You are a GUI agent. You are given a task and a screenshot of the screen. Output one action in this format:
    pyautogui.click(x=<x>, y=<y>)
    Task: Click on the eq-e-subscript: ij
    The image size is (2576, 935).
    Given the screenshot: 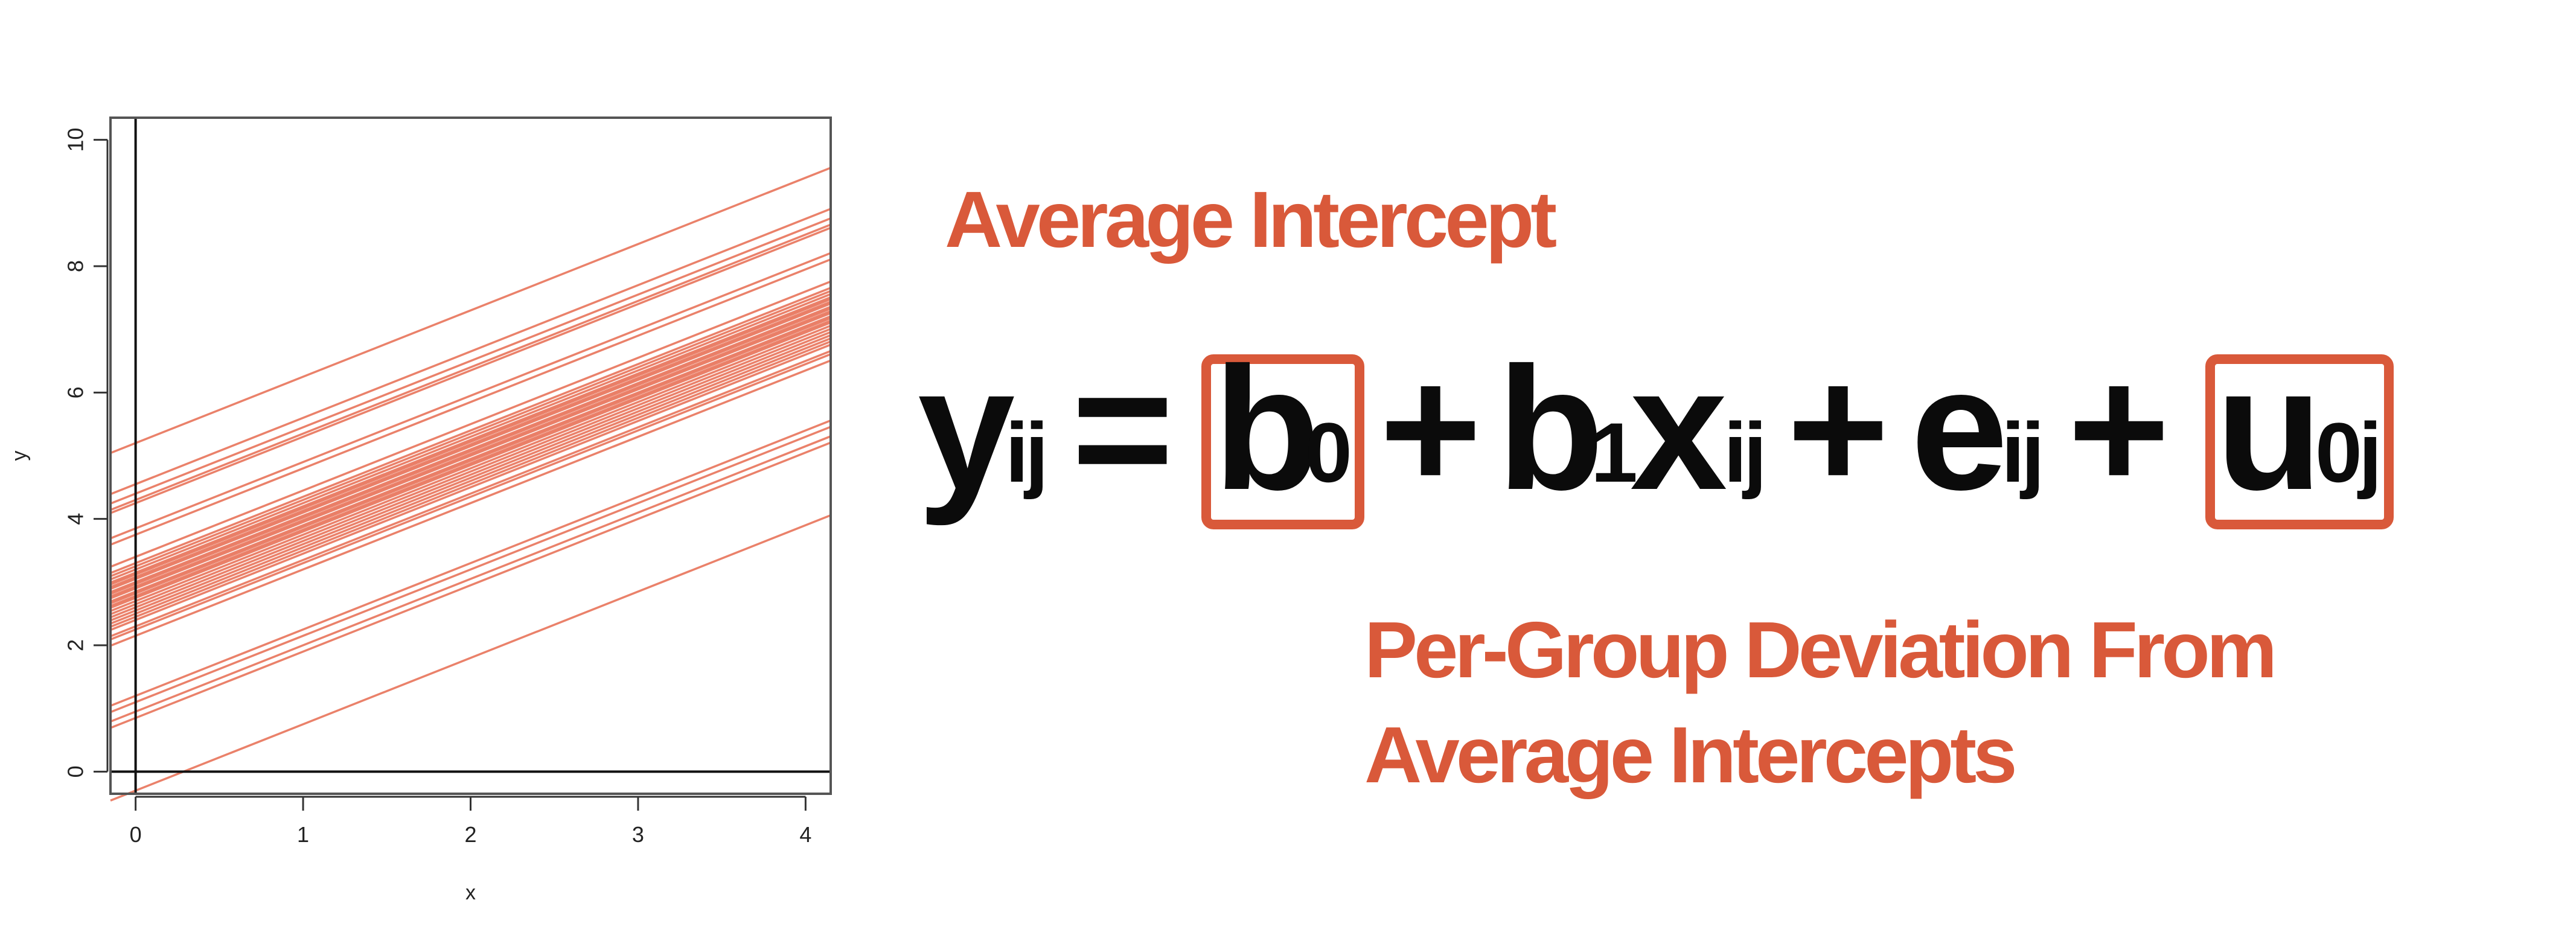 What is the action you would take?
    pyautogui.click(x=2023, y=452)
    